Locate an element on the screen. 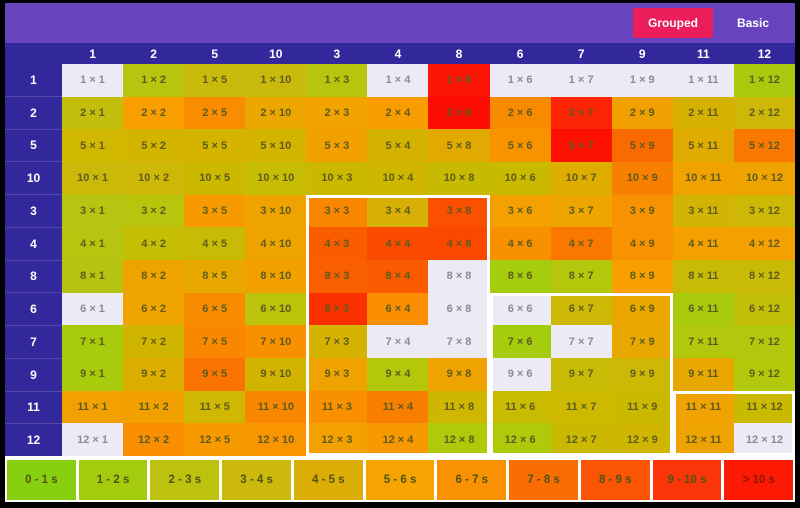 The width and height of the screenshot is (800, 508). legend-item: 7 - 8 s is located at coordinates (543, 480).